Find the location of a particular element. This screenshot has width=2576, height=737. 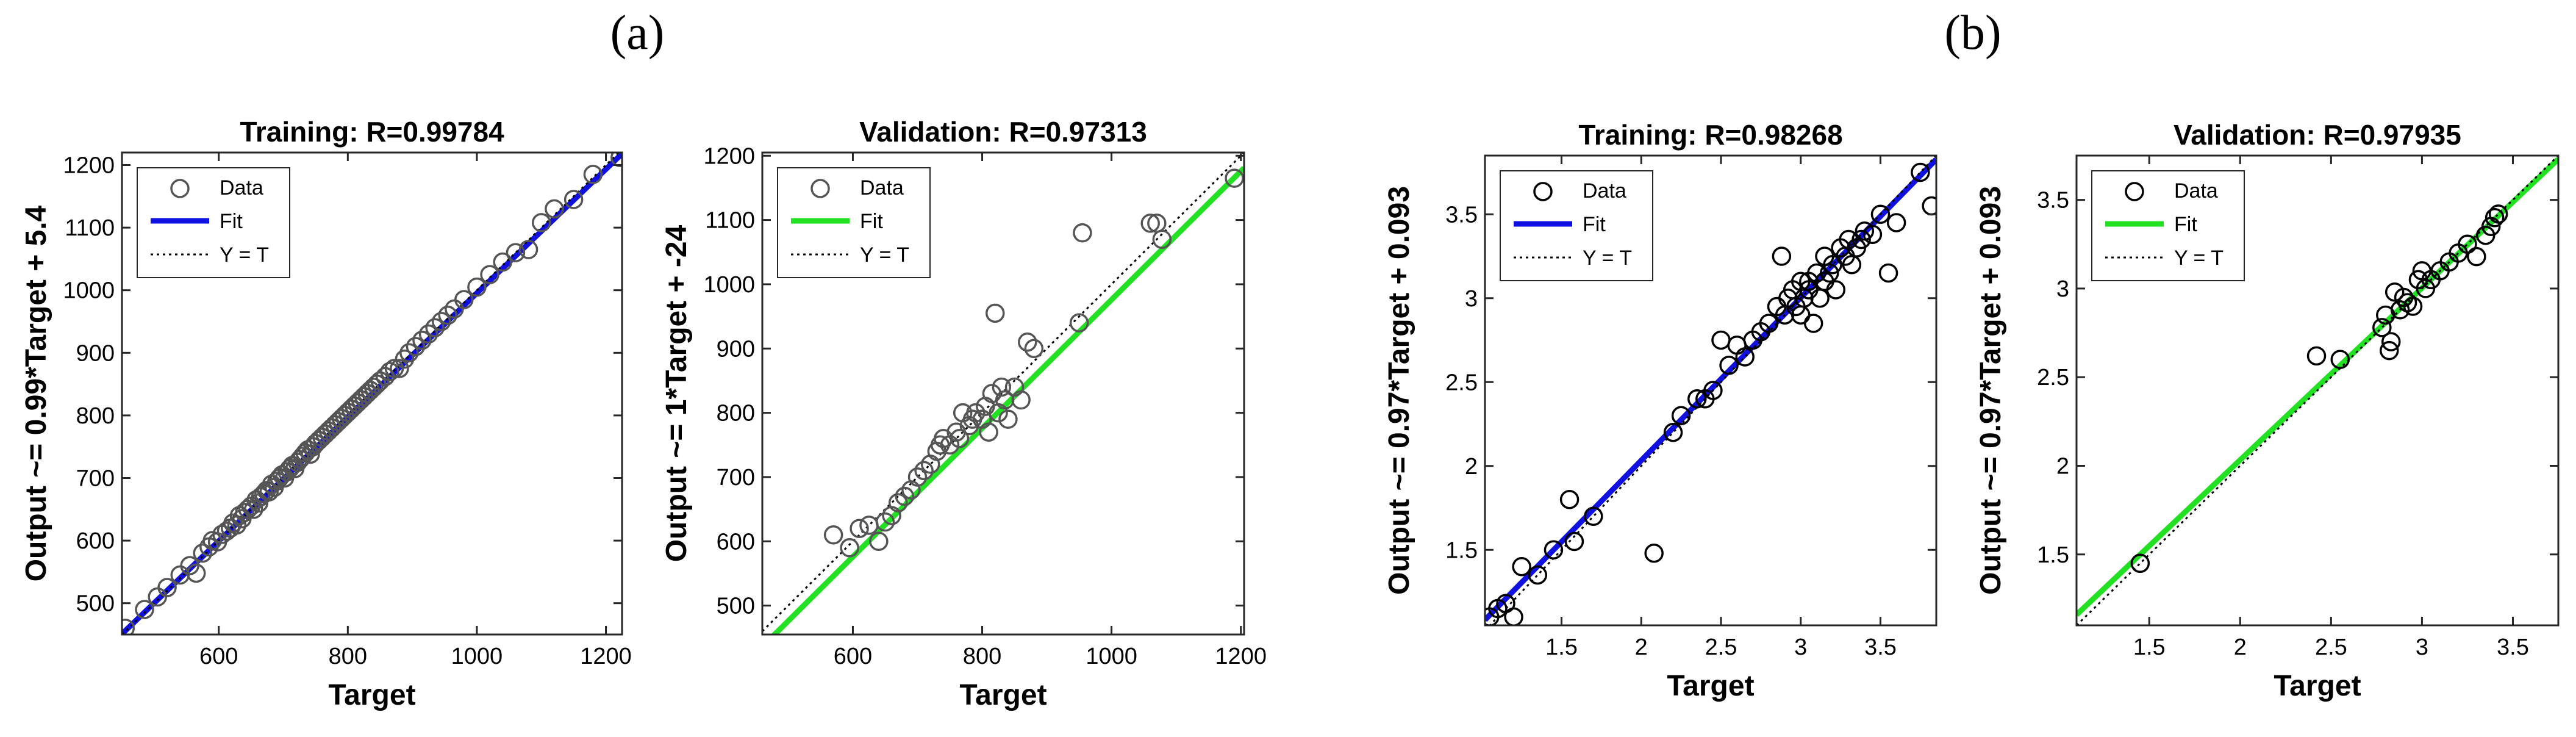

y-axis-label: Output ~= 0.97*Target + 0.093 is located at coordinates (1991, 390).